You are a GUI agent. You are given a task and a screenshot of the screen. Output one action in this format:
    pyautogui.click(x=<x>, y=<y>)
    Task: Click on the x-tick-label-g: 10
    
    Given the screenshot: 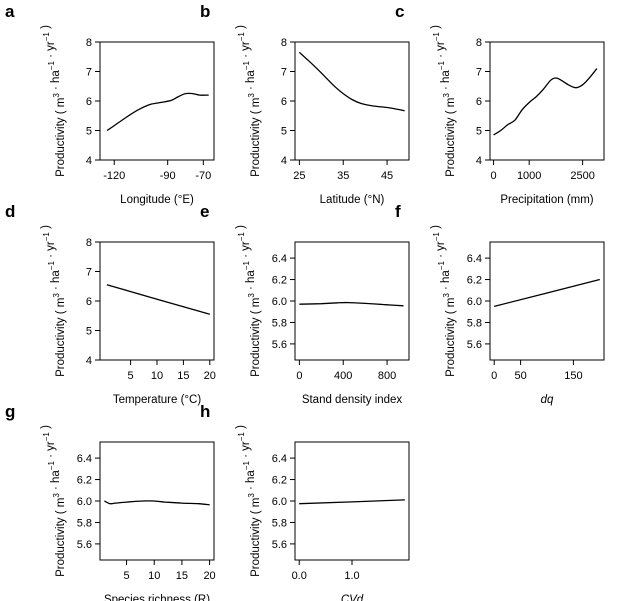 What is the action you would take?
    pyautogui.click(x=154, y=576)
    